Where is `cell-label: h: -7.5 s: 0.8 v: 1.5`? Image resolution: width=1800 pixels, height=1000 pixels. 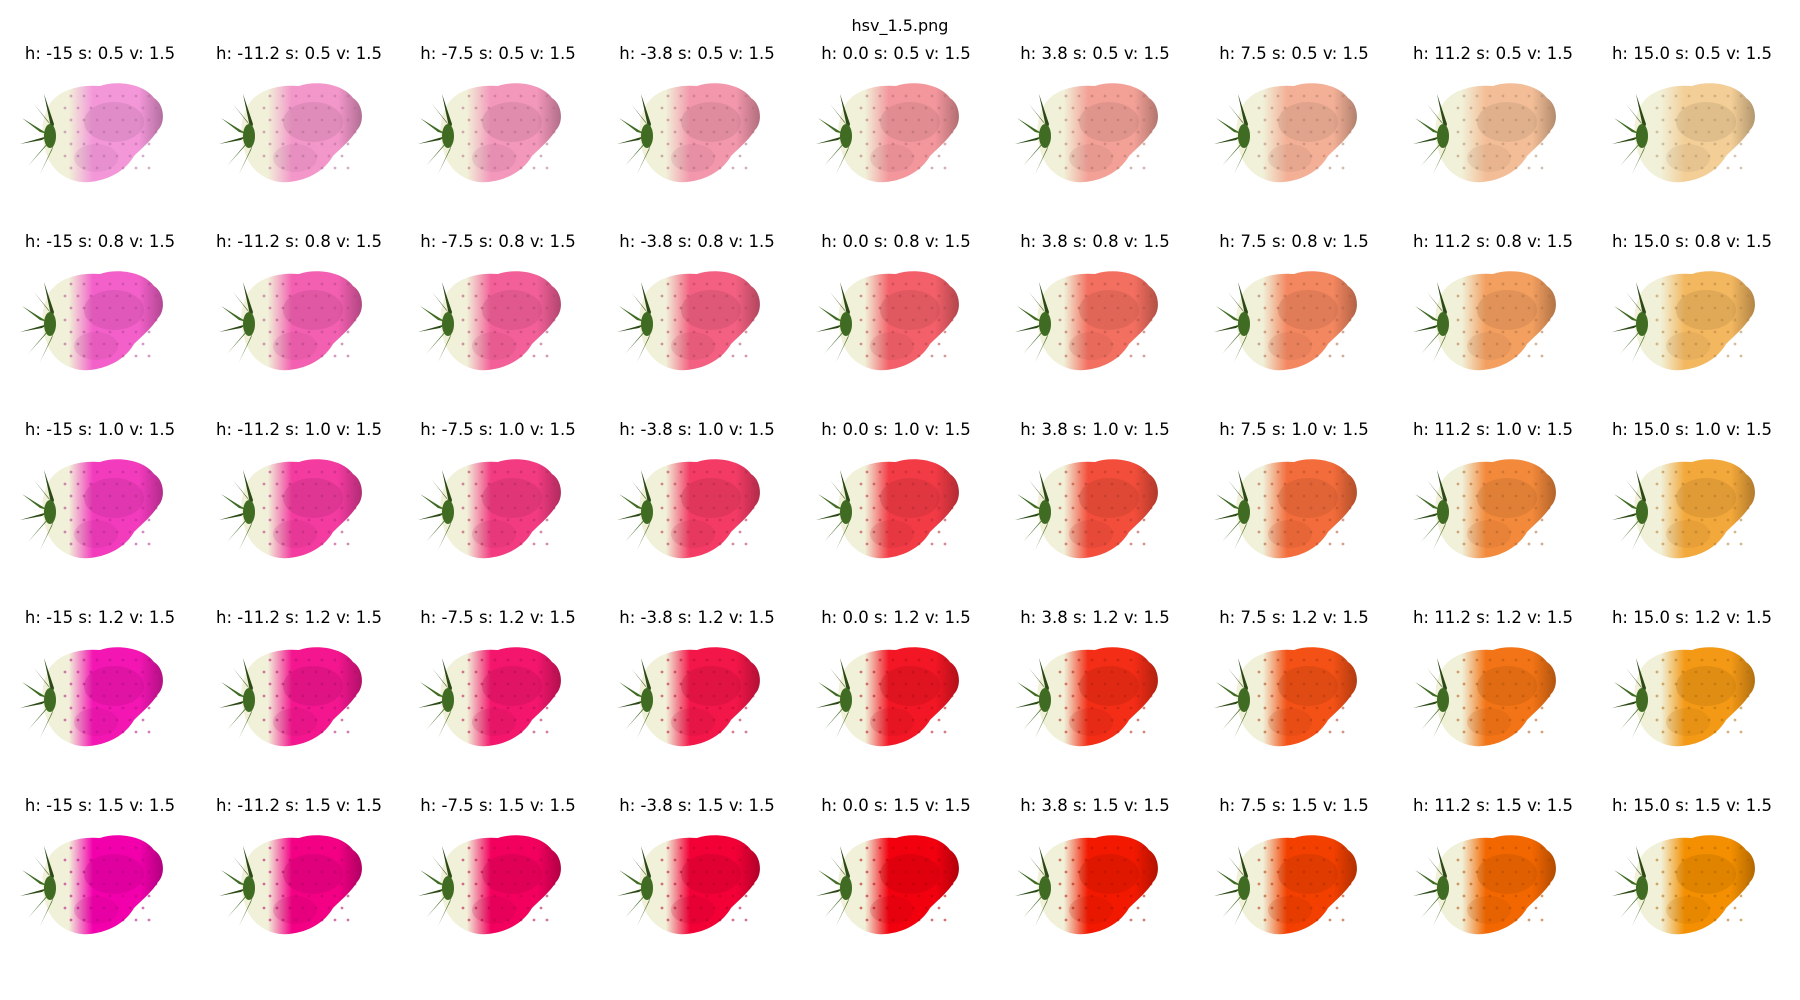 cell-label: h: -7.5 s: 0.8 v: 1.5 is located at coordinates (498, 241).